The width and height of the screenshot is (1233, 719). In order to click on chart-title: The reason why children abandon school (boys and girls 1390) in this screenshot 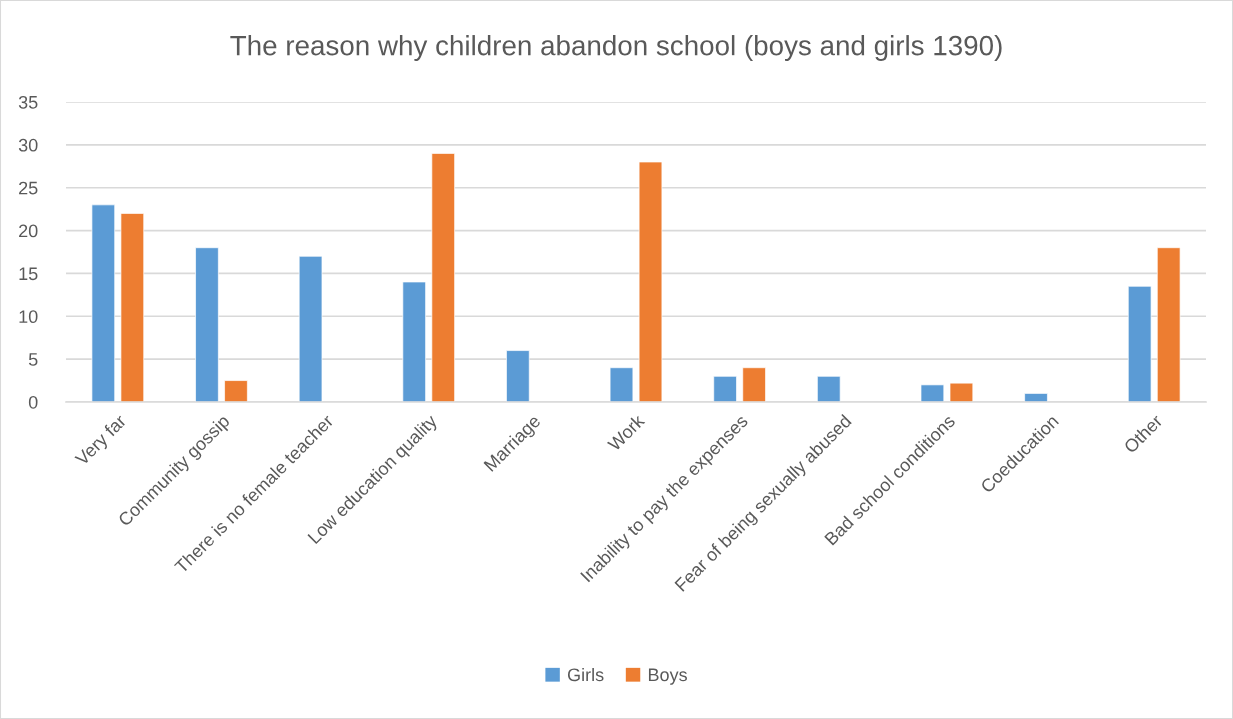, I will do `click(616, 48)`.